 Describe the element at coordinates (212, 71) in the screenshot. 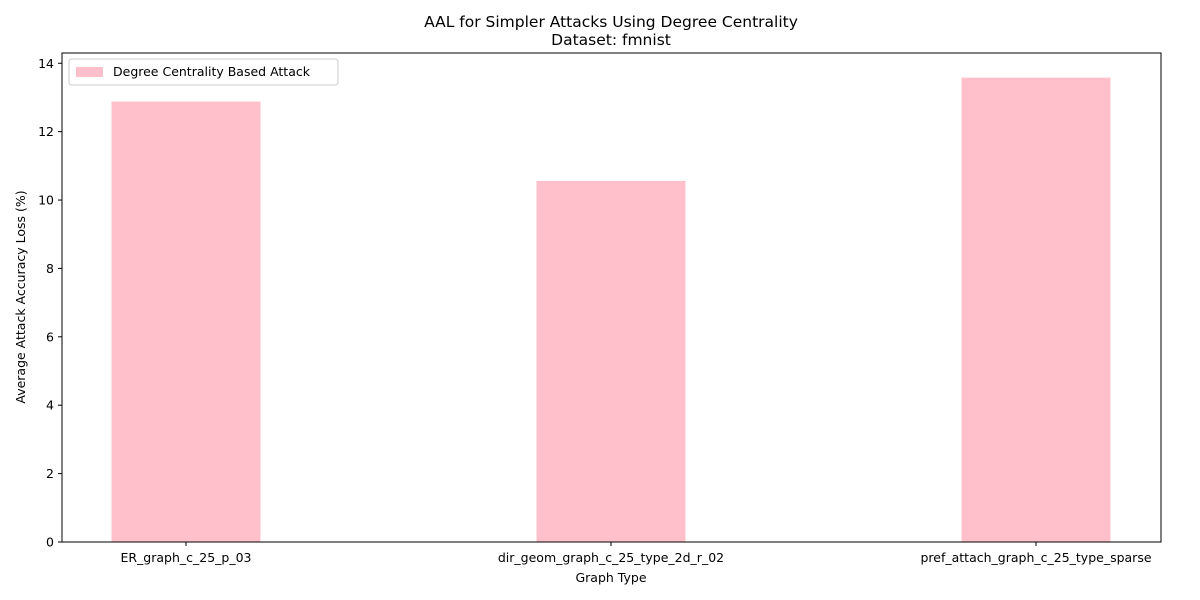

I see `legend-label: Degree Centrality Based Attack` at that location.